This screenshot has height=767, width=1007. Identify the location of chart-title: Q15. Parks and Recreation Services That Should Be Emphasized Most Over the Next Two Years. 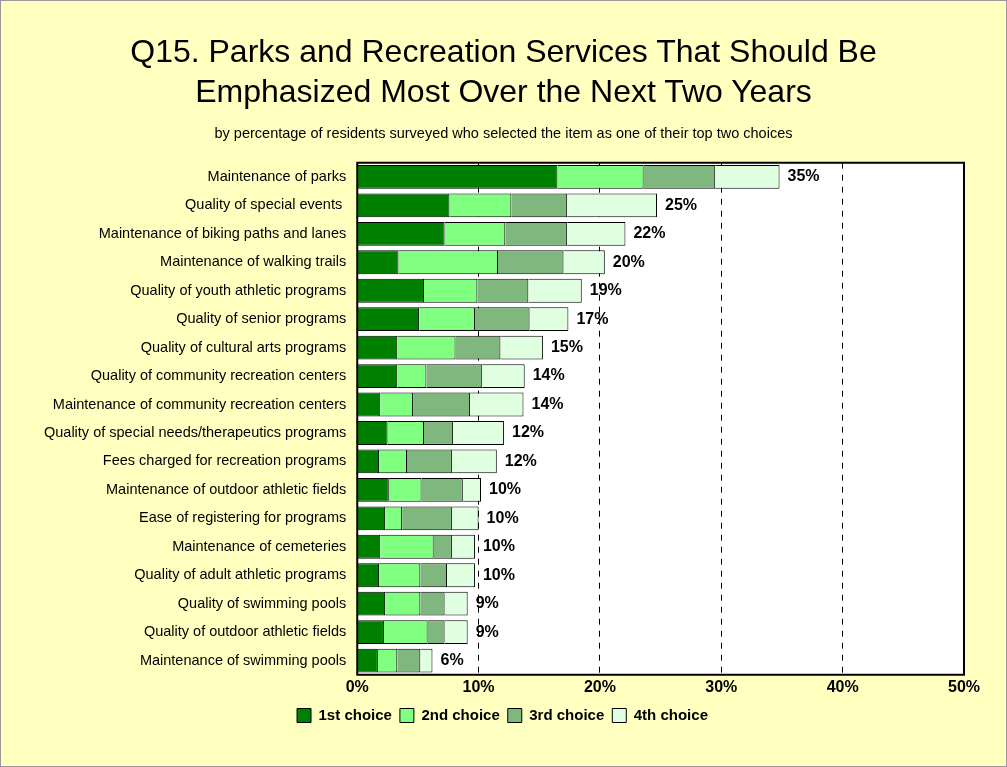
(503, 71).